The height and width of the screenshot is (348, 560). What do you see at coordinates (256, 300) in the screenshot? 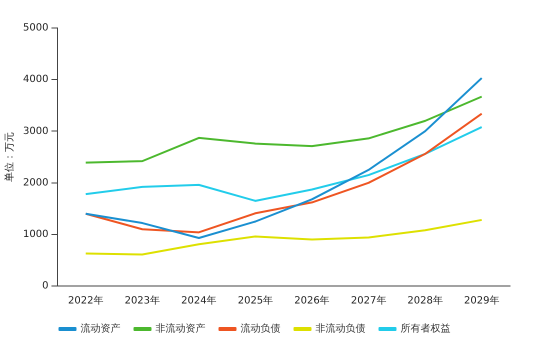
I see `x-tick-label: 2025年` at bounding box center [256, 300].